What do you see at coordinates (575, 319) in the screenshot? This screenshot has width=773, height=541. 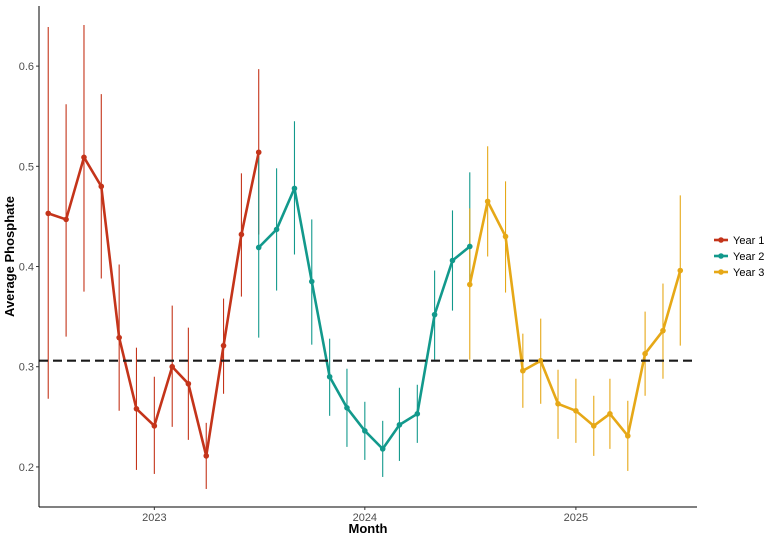 I see `year-3-line` at bounding box center [575, 319].